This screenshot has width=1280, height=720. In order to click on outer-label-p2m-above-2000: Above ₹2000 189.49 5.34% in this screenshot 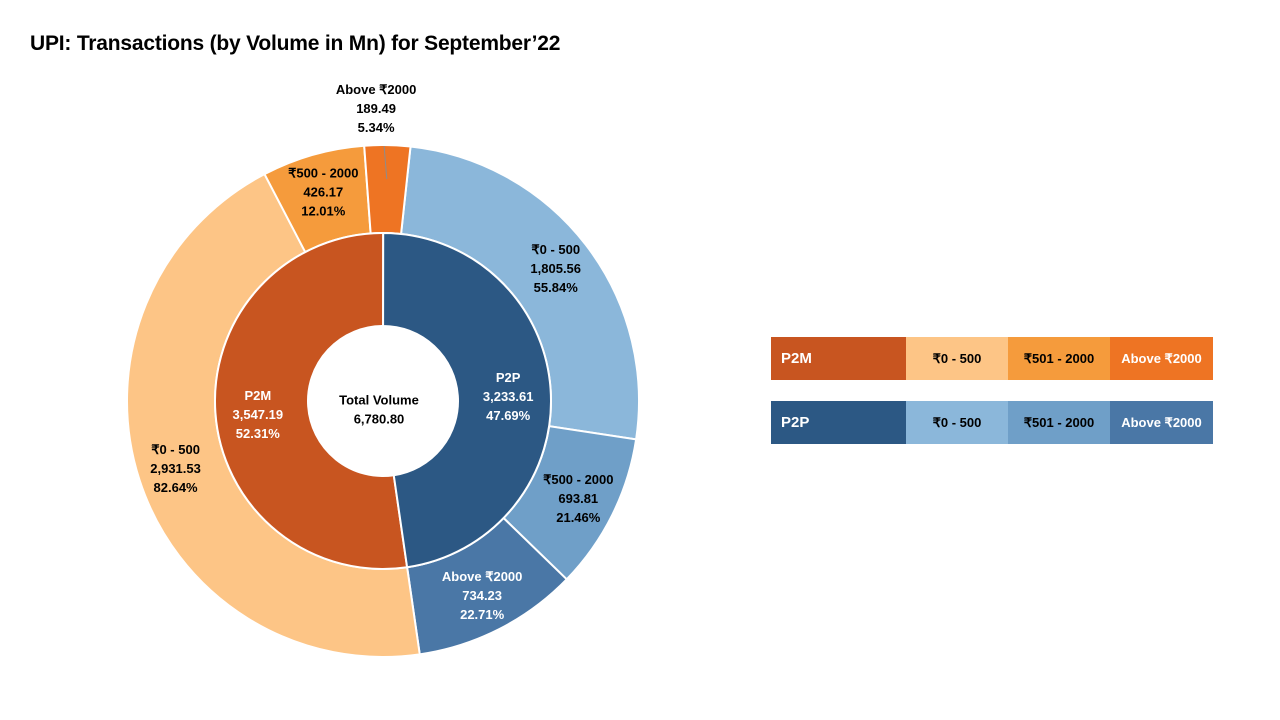, I will do `click(376, 108)`.